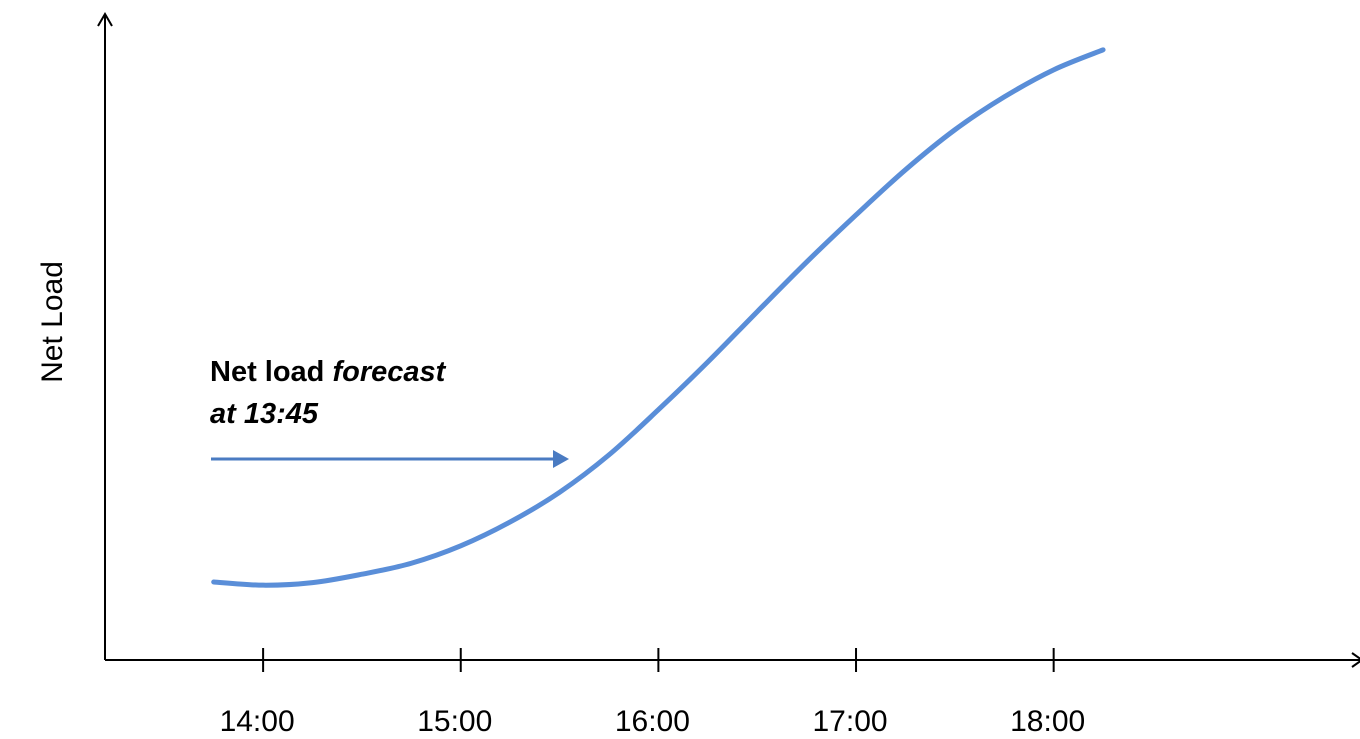 This screenshot has height=739, width=1360. What do you see at coordinates (267, 372) in the screenshot?
I see `annotation-text: Net load` at bounding box center [267, 372].